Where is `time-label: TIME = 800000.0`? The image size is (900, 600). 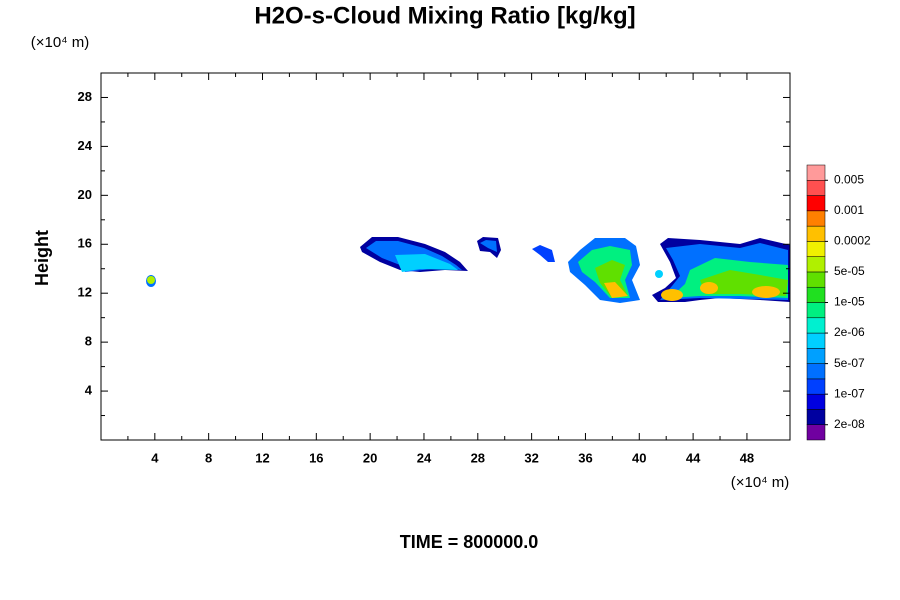 time-label: TIME = 800000.0 is located at coordinates (469, 542).